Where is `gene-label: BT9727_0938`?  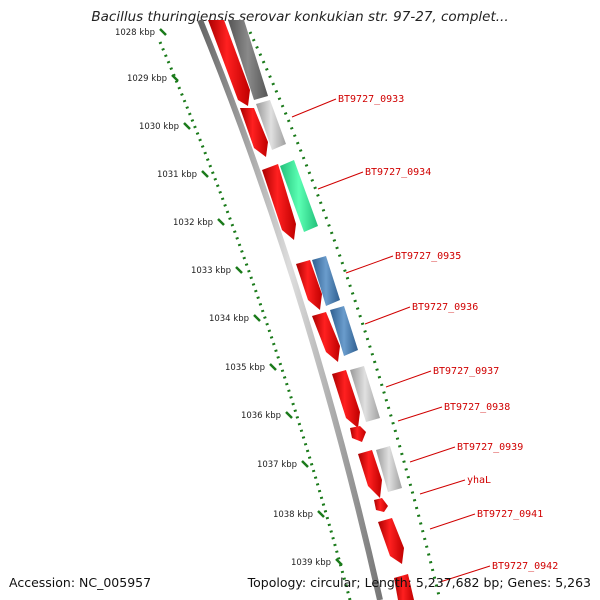 gene-label: BT9727_0938 is located at coordinates (477, 407).